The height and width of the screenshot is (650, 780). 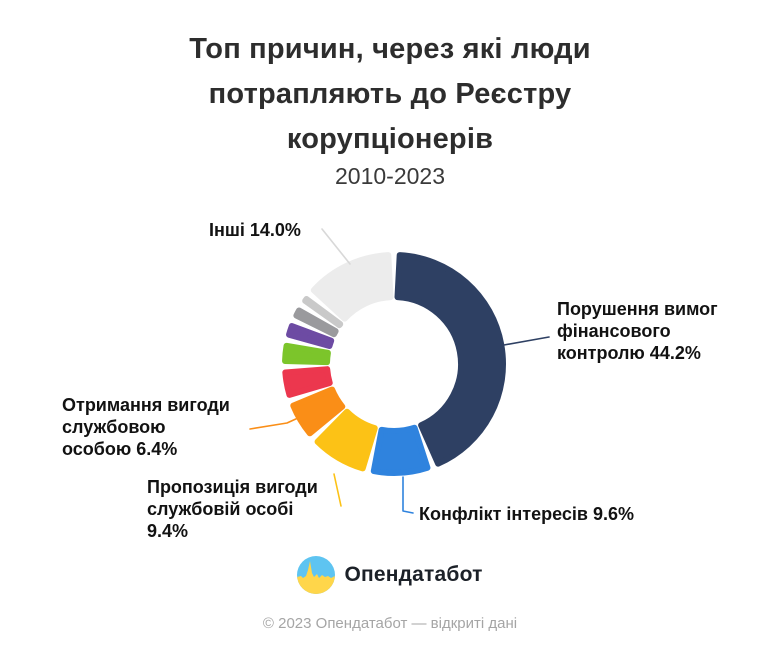 I want to click on opendatabot-logo: Опендатабот, so click(x=390, y=575).